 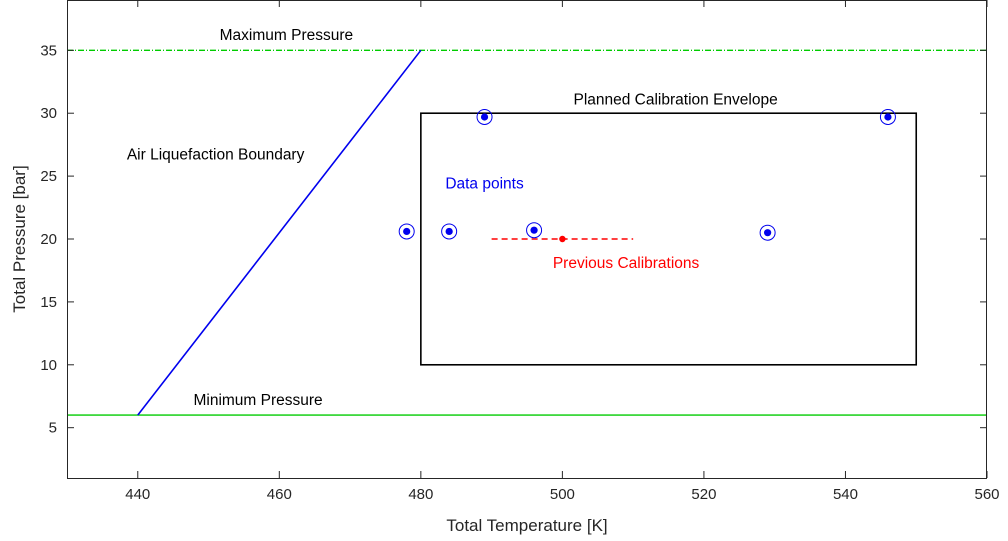 What do you see at coordinates (675, 99) in the screenshot?
I see `envelope-label: Planned Calibration Envelope` at bounding box center [675, 99].